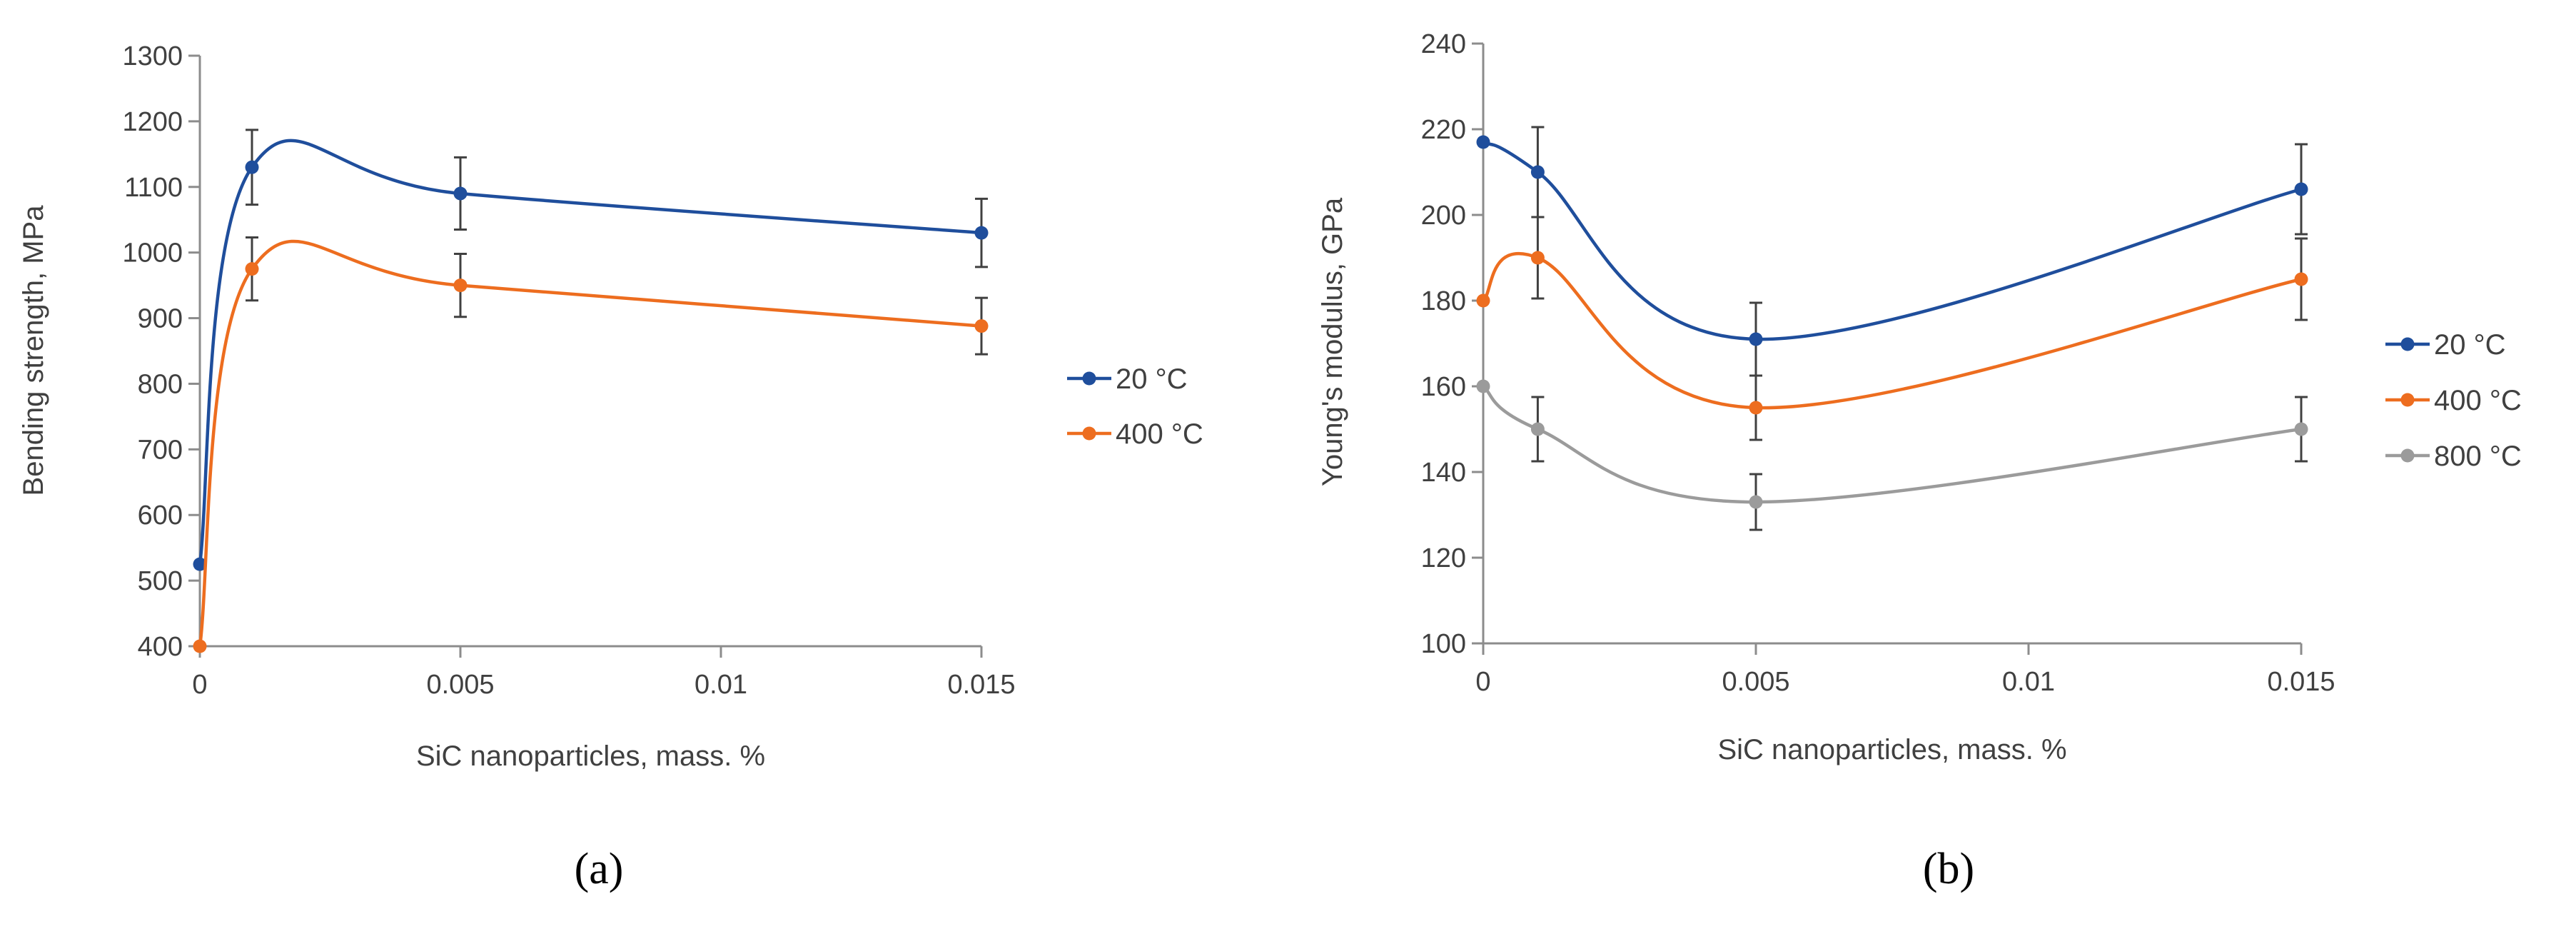  What do you see at coordinates (160, 450) in the screenshot?
I see `y-tick-label: 700` at bounding box center [160, 450].